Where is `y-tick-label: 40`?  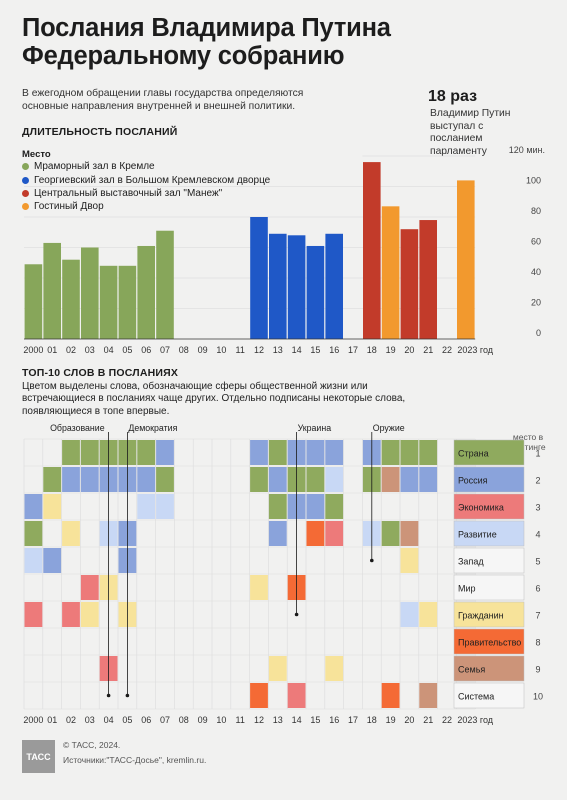 y-tick-label: 40 is located at coordinates (536, 272).